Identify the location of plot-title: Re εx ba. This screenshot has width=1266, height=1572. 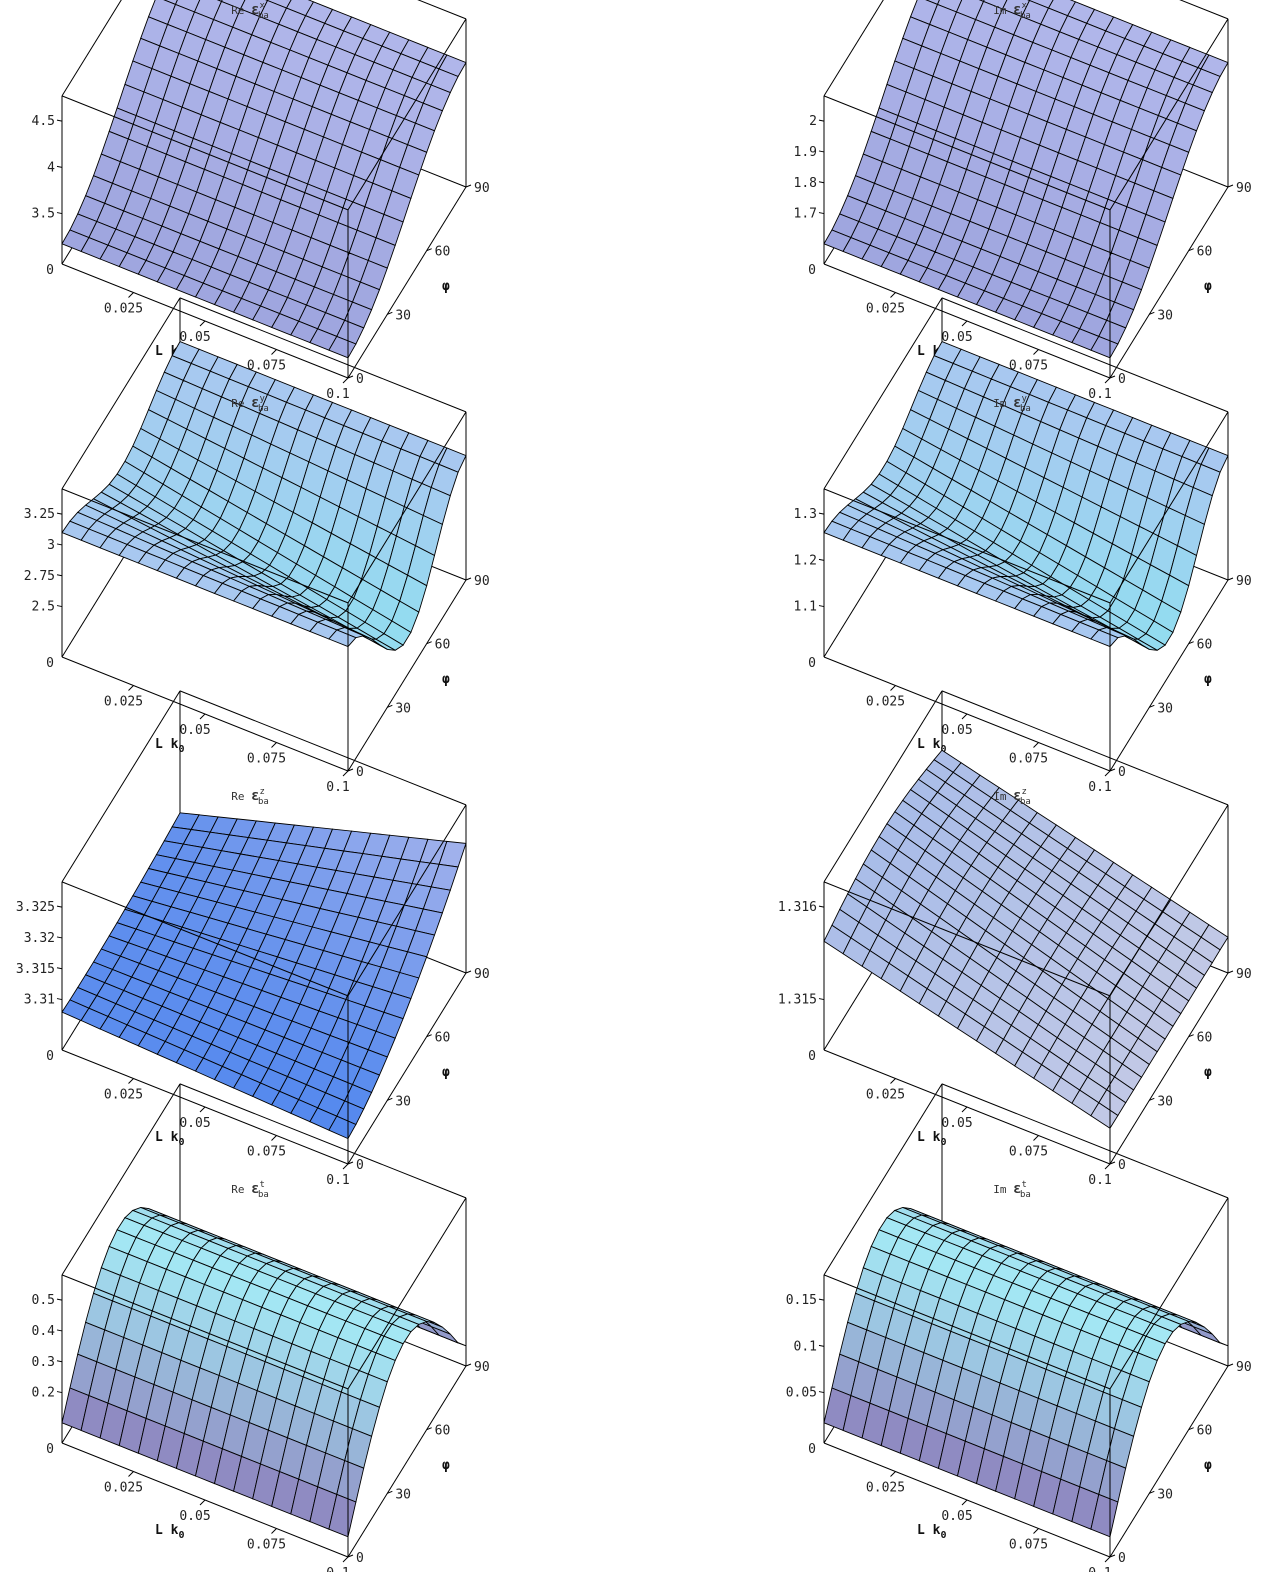
(250, 11).